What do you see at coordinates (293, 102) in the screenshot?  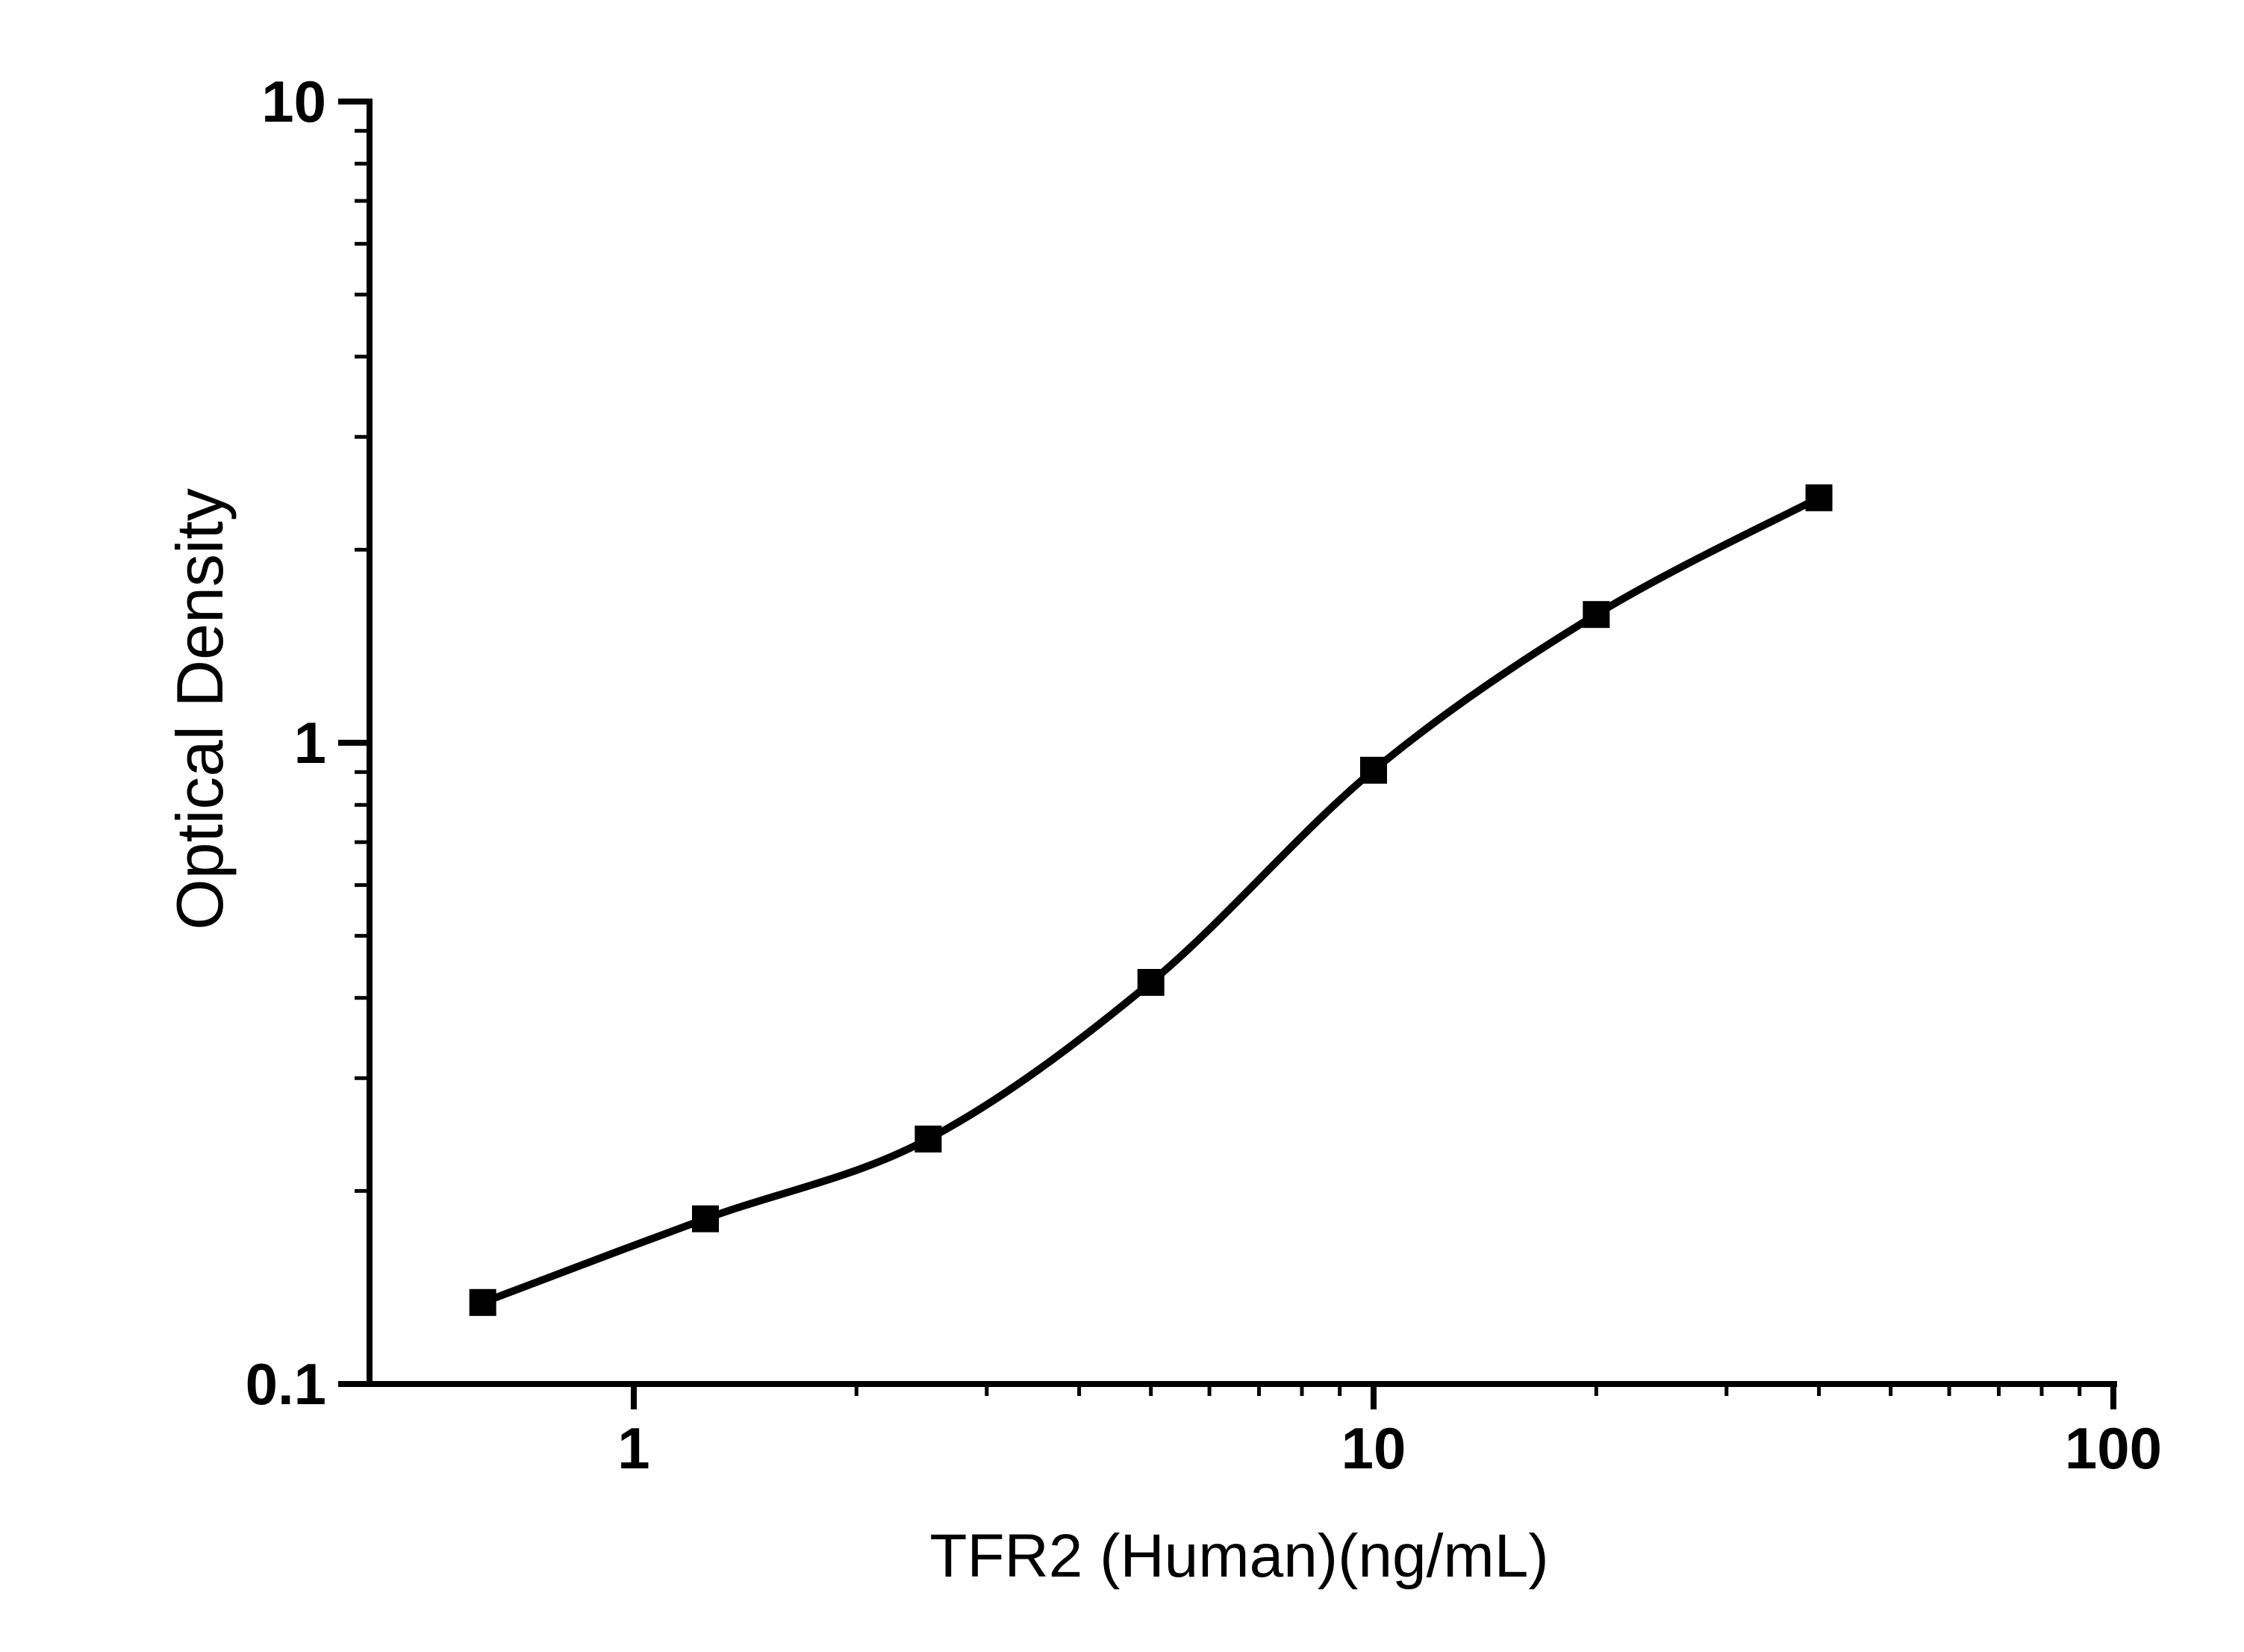 I see `y-tick-label: 10` at bounding box center [293, 102].